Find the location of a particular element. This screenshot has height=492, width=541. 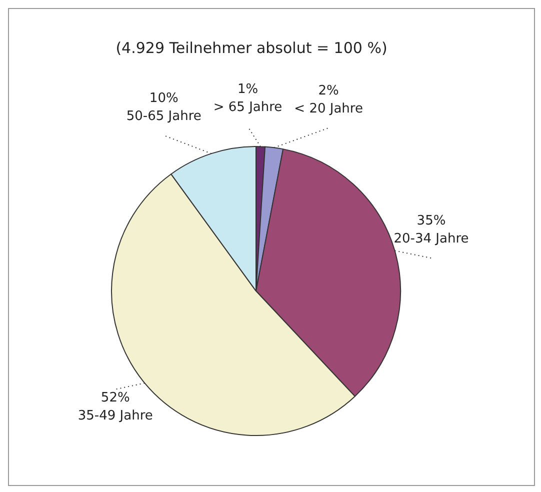

slice-label: > 65 Jahre is located at coordinates (247, 107).